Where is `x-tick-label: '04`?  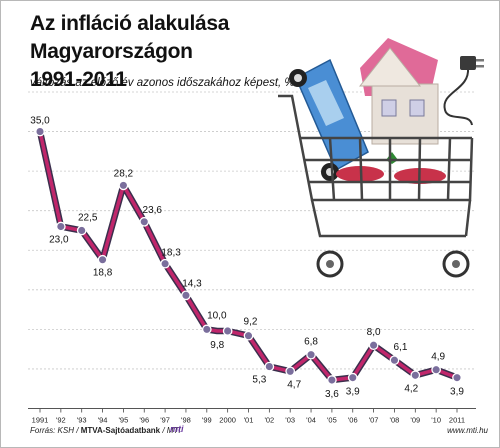 x-tick-label: '04 is located at coordinates (311, 420).